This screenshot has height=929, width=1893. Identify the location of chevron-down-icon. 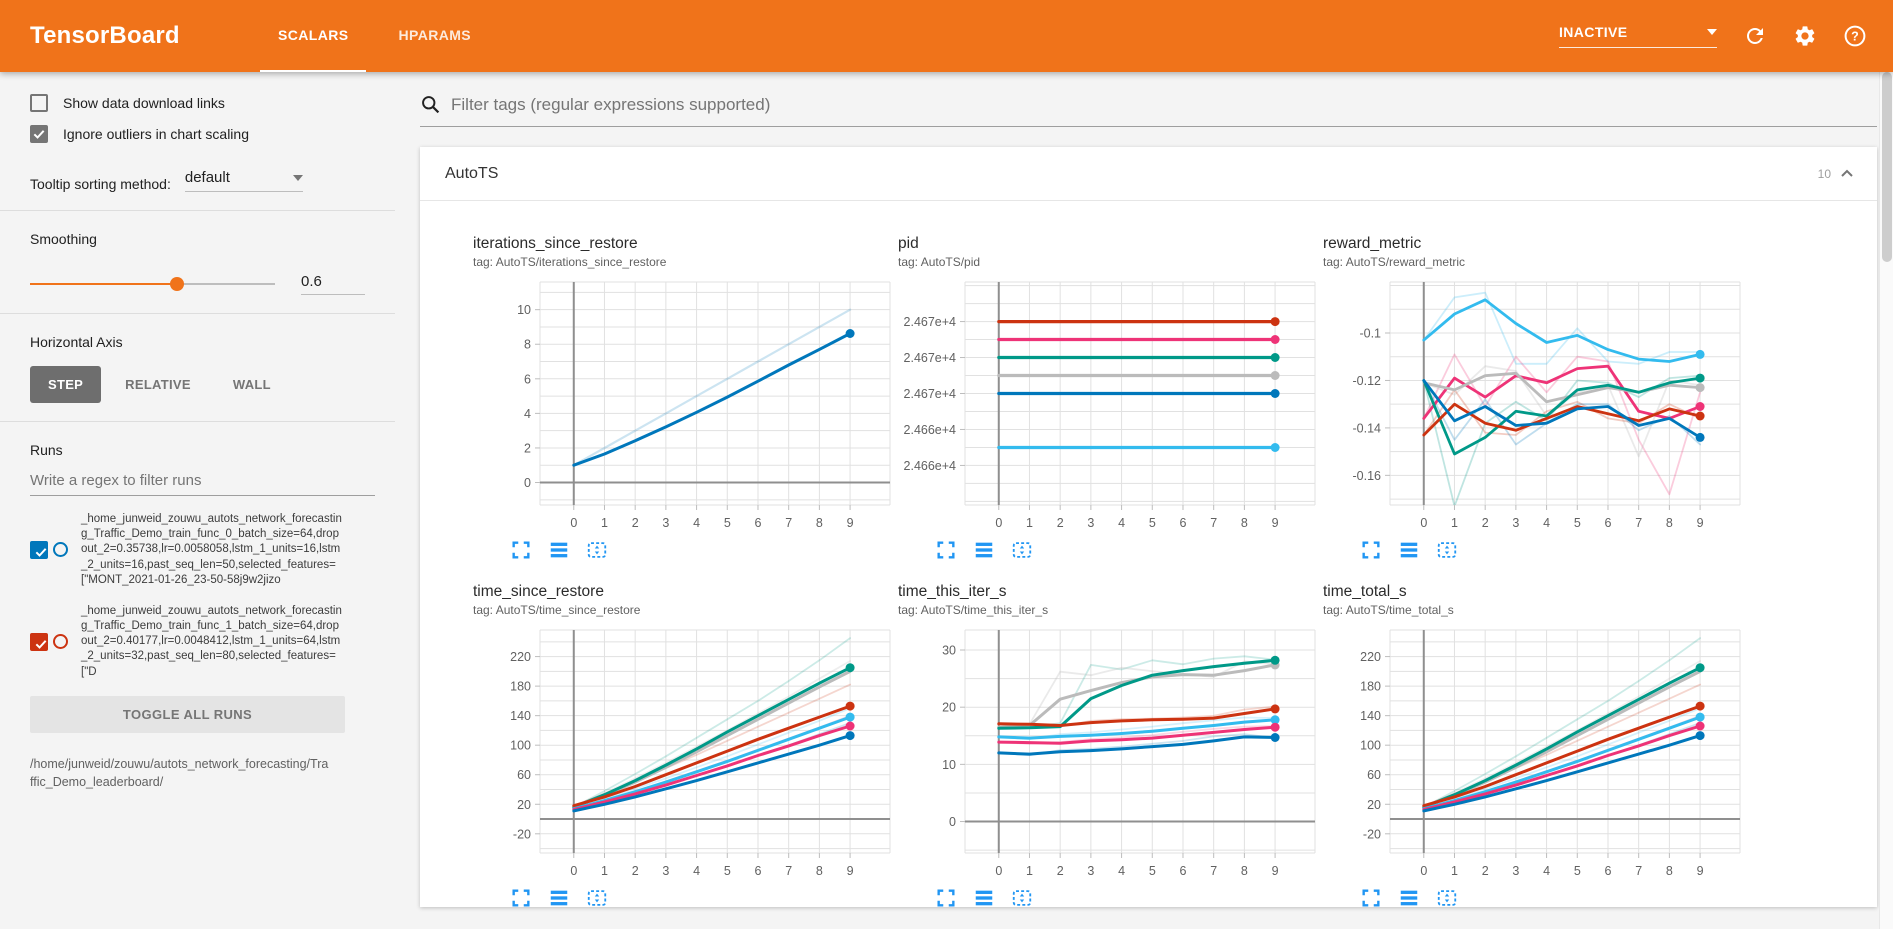
(1712, 32).